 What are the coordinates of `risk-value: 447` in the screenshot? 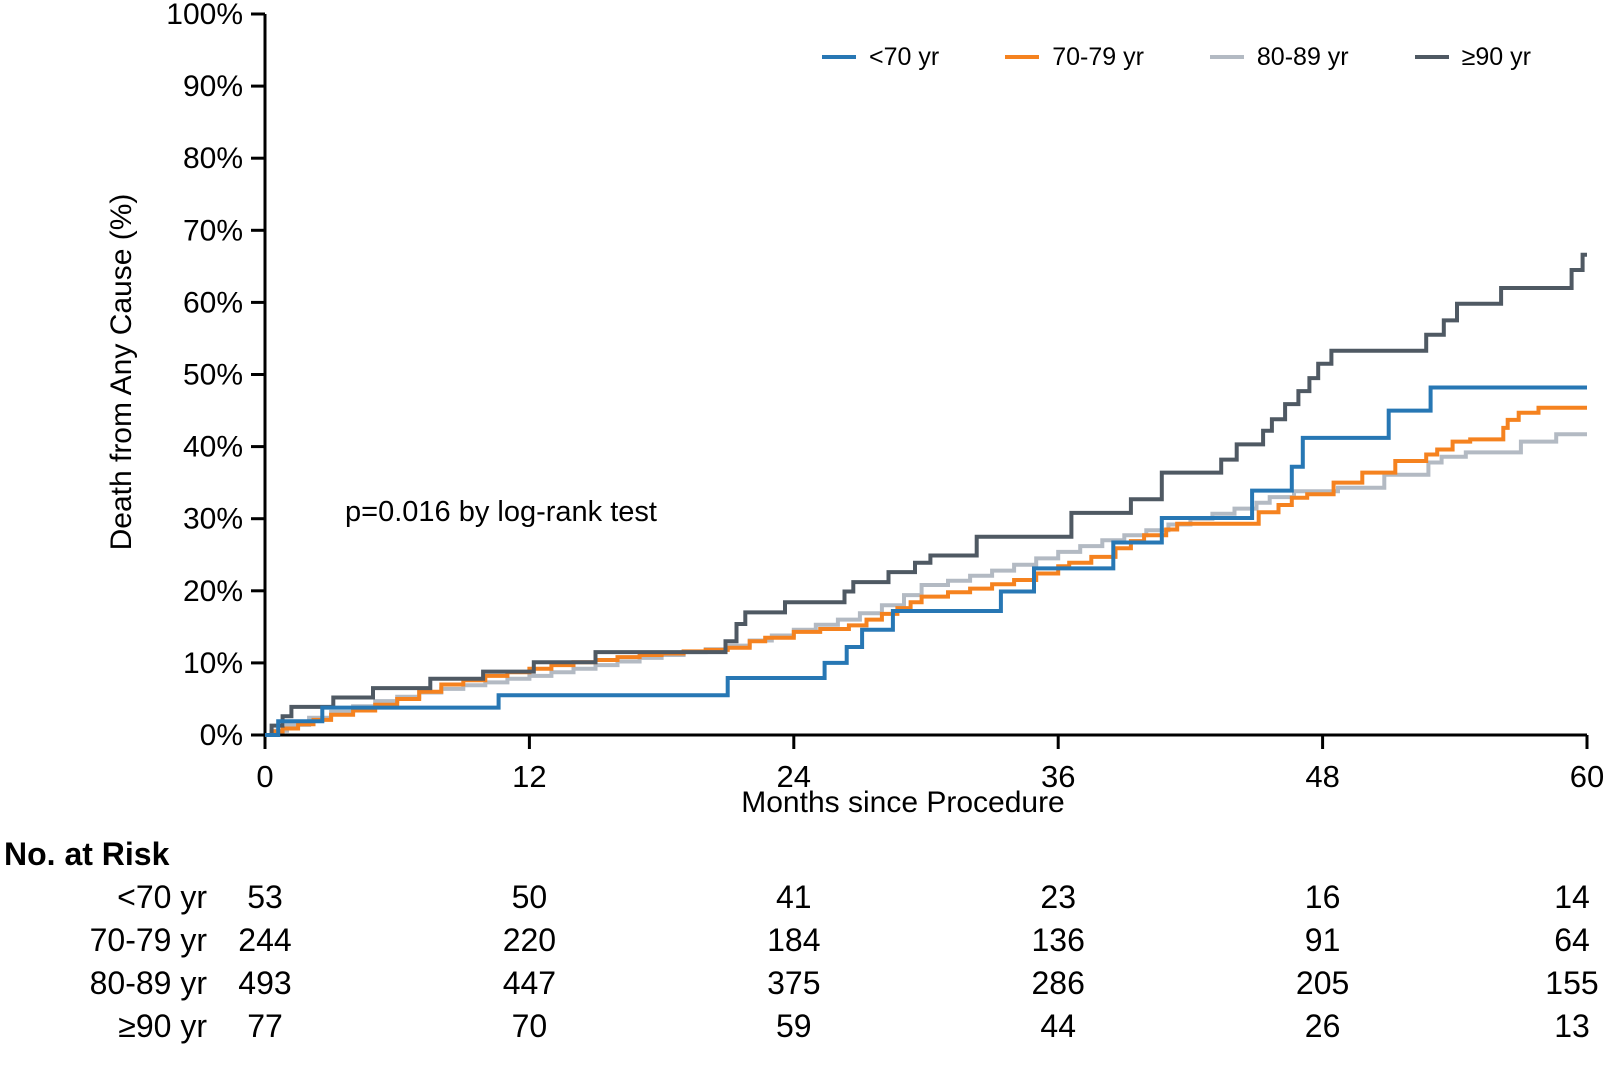 It's located at (529, 983).